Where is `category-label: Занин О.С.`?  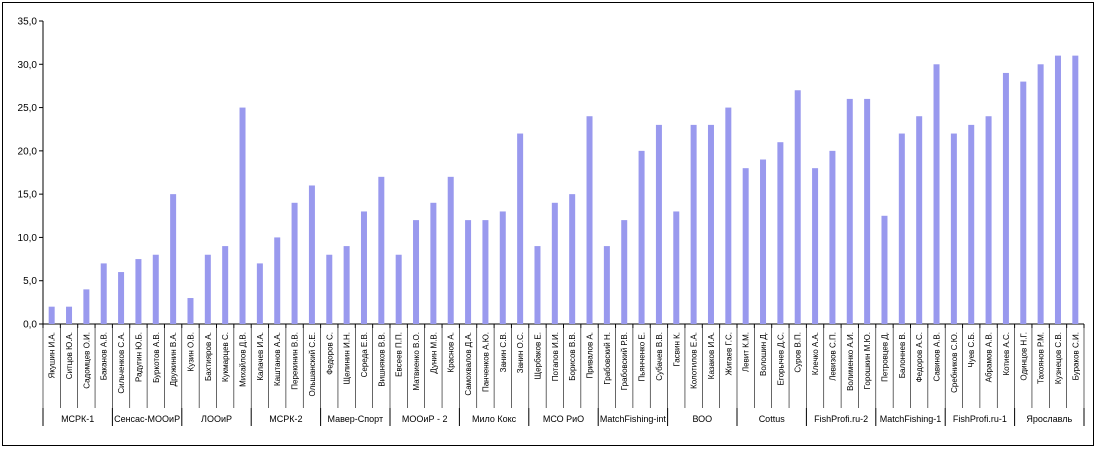 category-label: Занин О.С. is located at coordinates (520, 352).